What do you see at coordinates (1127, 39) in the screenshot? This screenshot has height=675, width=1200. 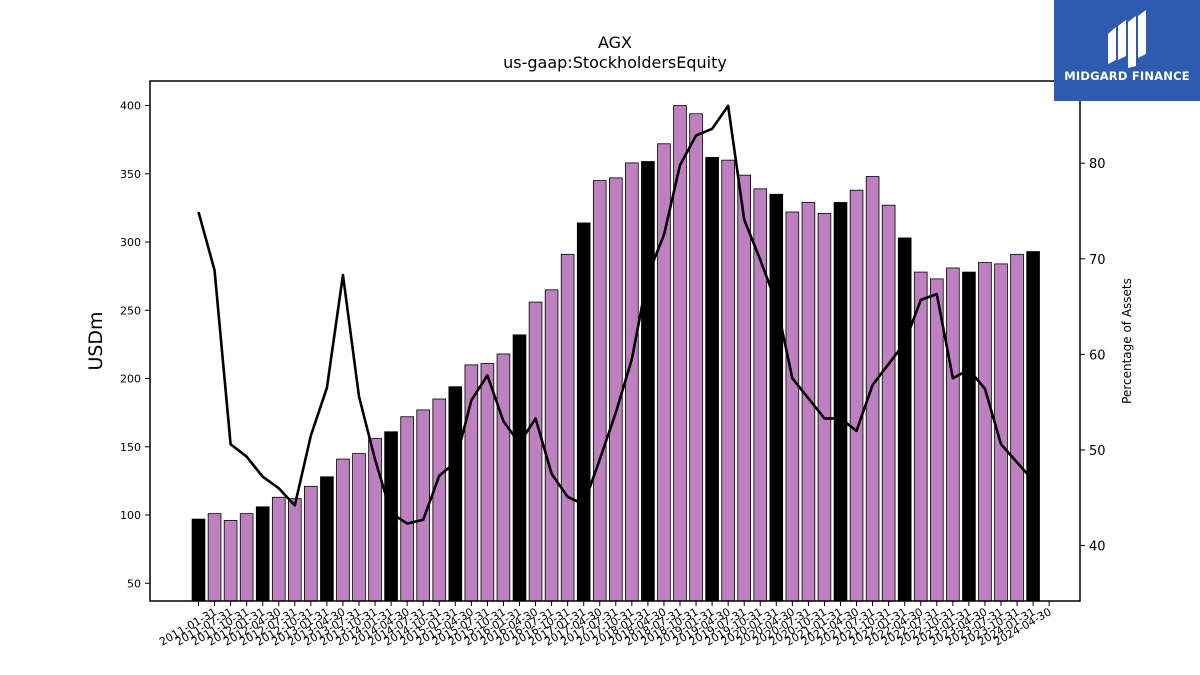 I see `midgard-logo-icon` at bounding box center [1127, 39].